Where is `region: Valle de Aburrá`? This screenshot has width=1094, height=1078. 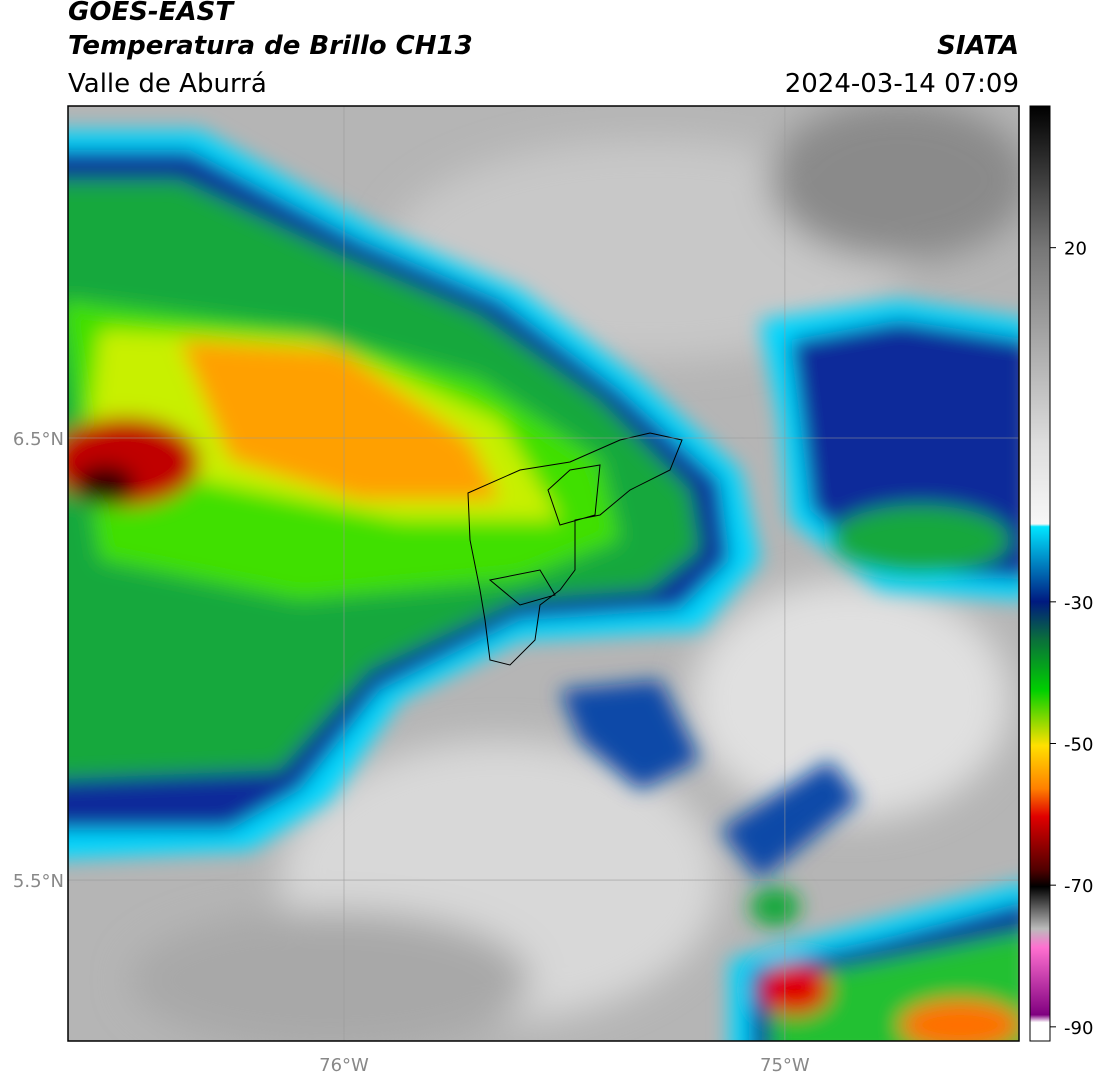
region: Valle de Aburrá is located at coordinates (167, 84).